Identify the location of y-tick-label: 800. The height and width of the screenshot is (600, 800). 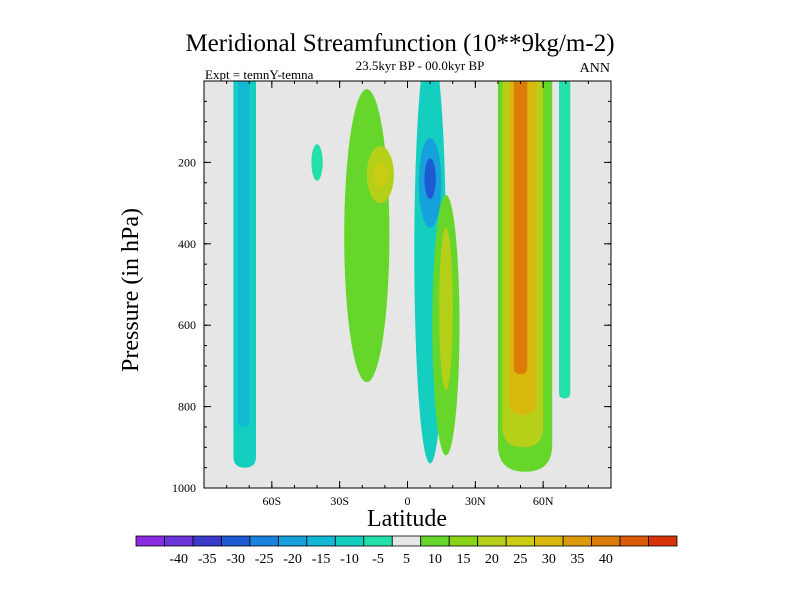
(187, 407).